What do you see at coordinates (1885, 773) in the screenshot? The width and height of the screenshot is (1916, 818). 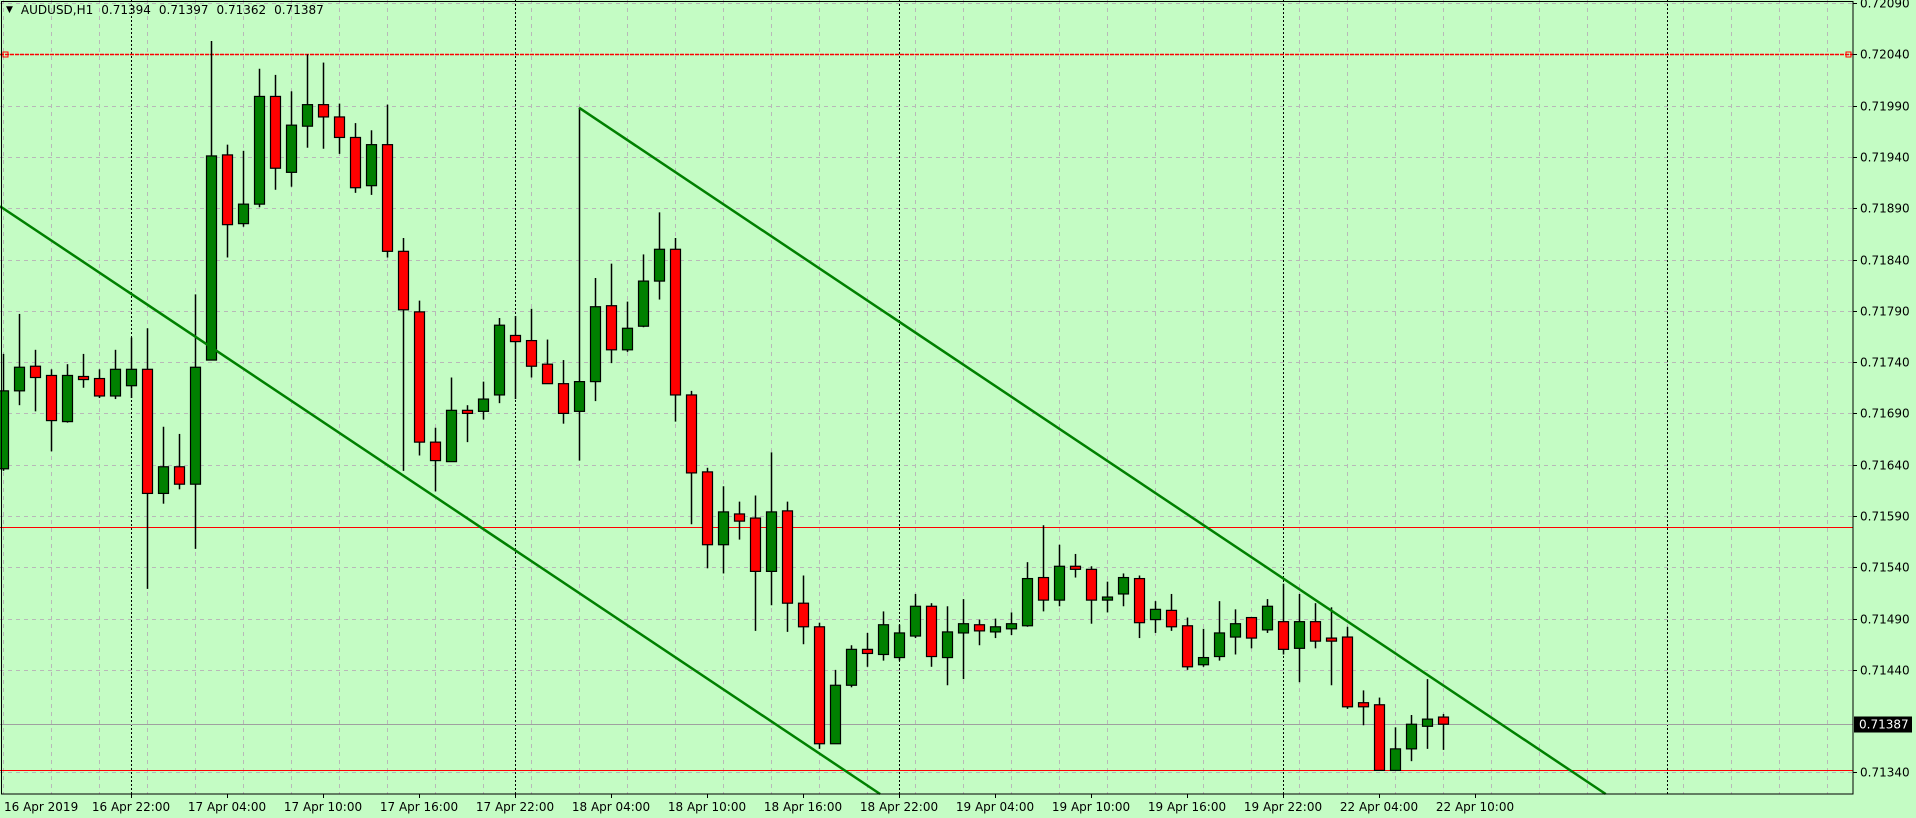 I see `y-tick-label: 0.71340` at bounding box center [1885, 773].